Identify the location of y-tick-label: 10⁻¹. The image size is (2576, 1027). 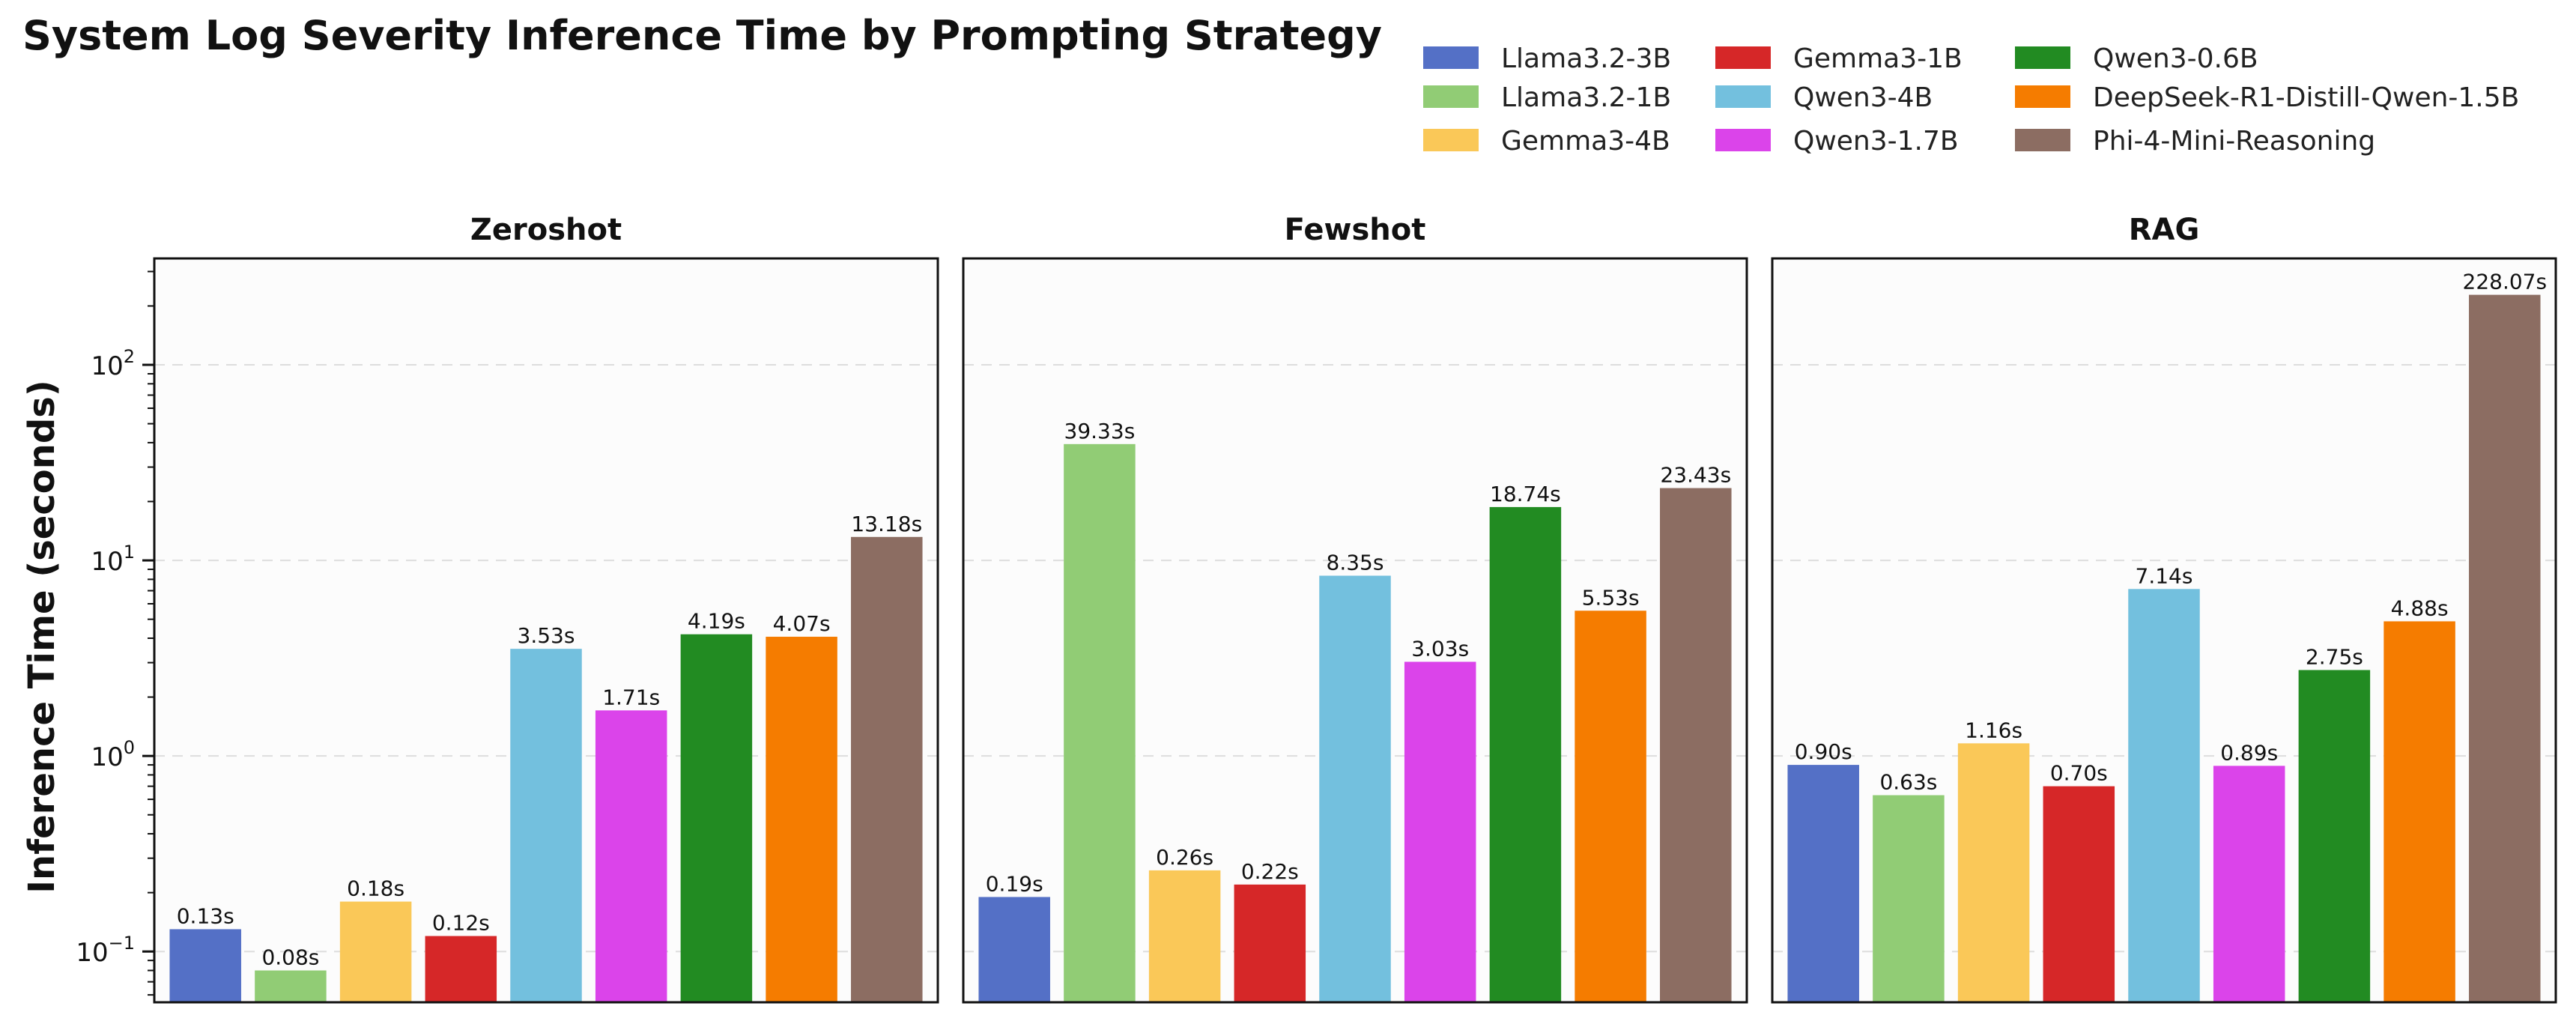
(105, 950).